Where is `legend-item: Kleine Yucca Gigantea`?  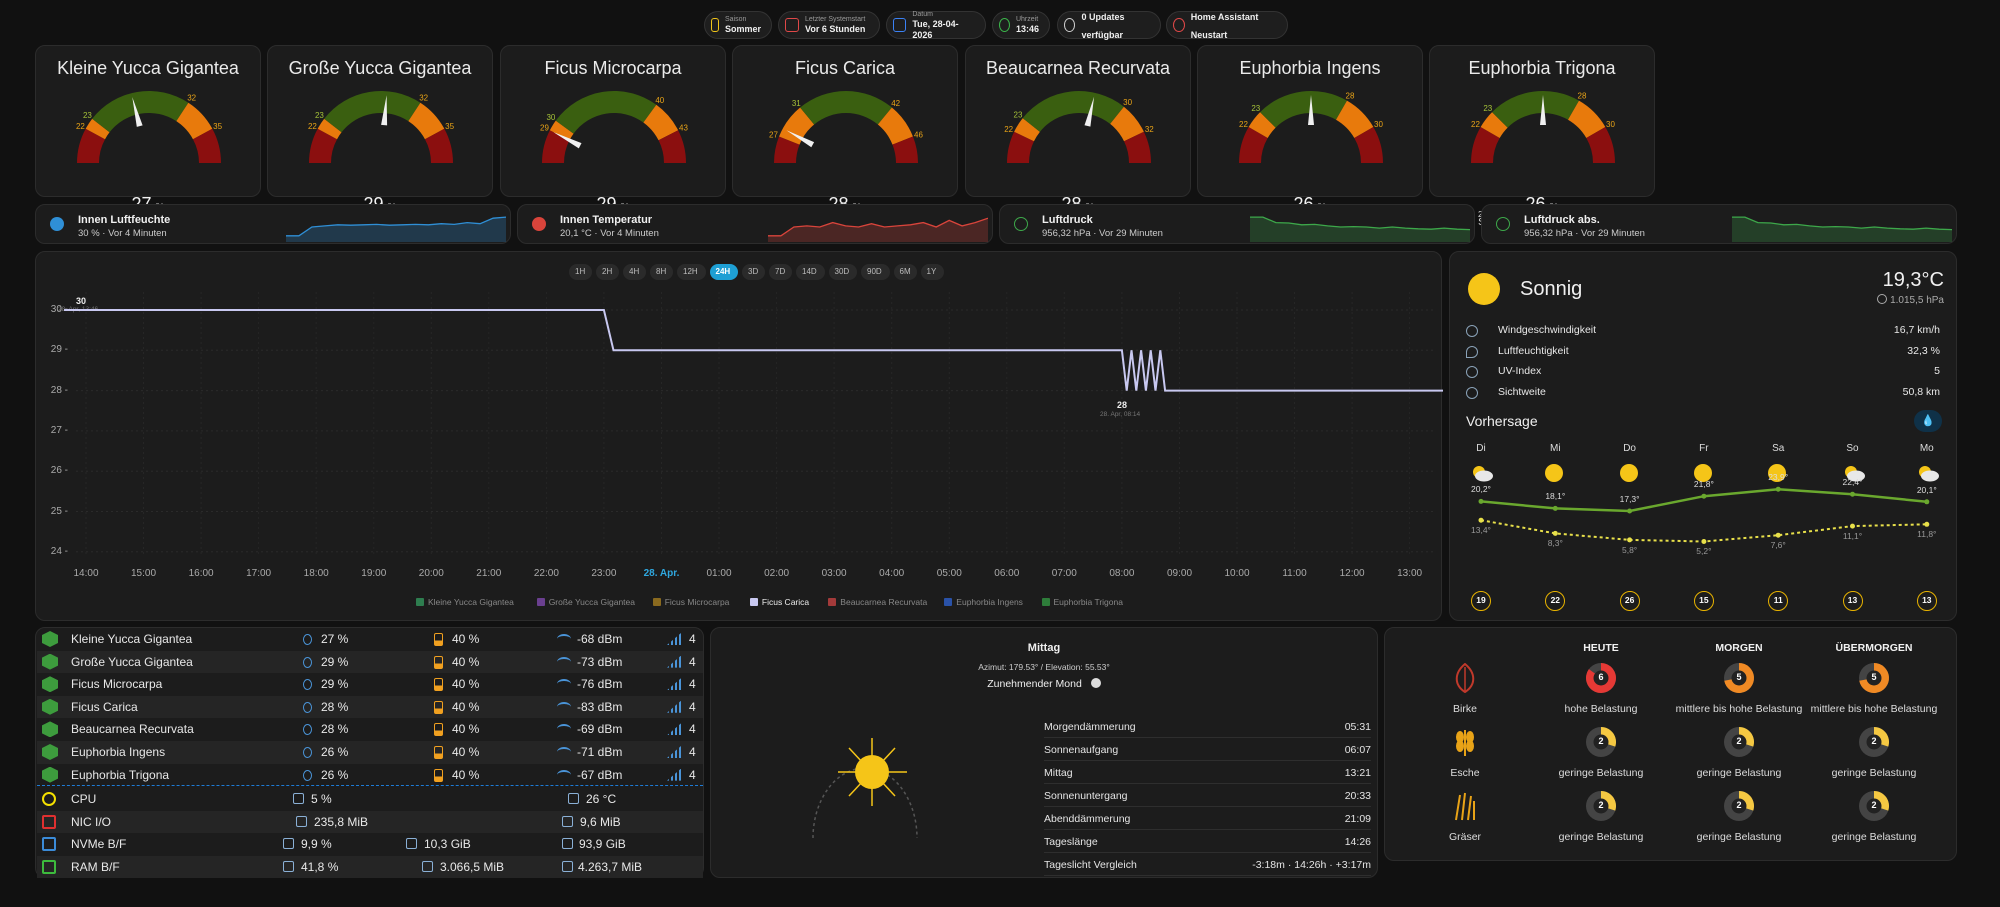
legend-item: Kleine Yucca Gigantea is located at coordinates (465, 602).